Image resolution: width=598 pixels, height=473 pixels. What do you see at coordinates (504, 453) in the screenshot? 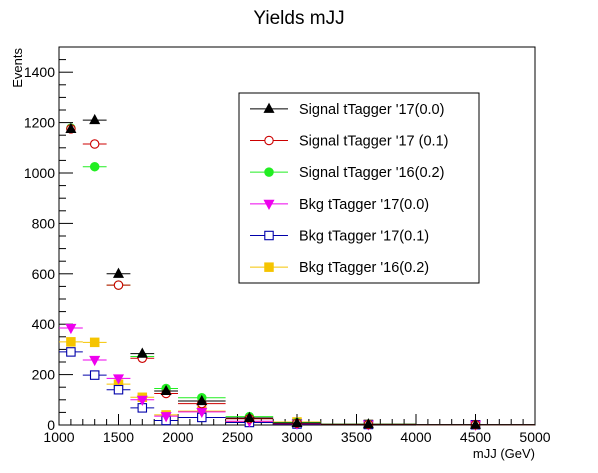
I see `x-axis-label: mJJ (GeV)` at bounding box center [504, 453].